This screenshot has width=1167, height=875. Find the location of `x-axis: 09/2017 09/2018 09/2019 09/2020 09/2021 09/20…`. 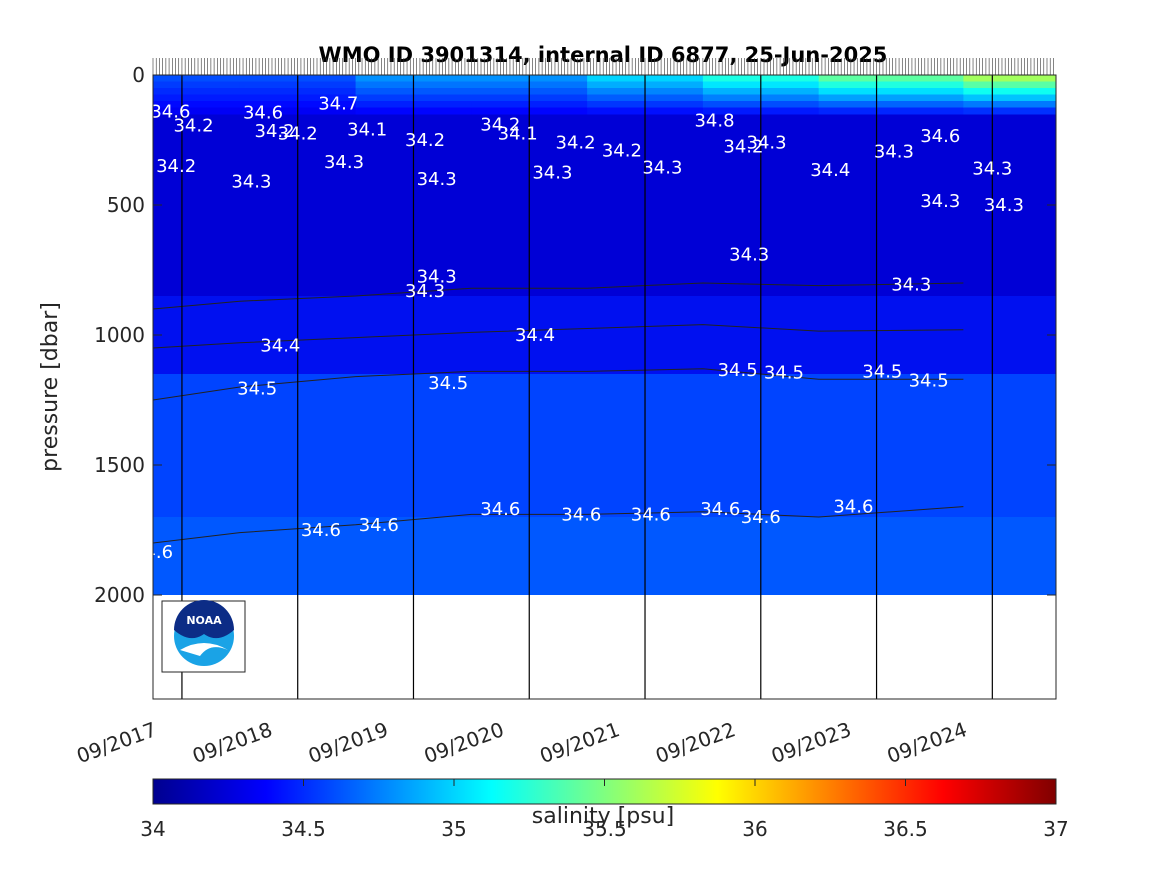

x-axis: 09/2017 09/2018 09/2019 09/2020 09/2021 09/20… is located at coordinates (521, 742).